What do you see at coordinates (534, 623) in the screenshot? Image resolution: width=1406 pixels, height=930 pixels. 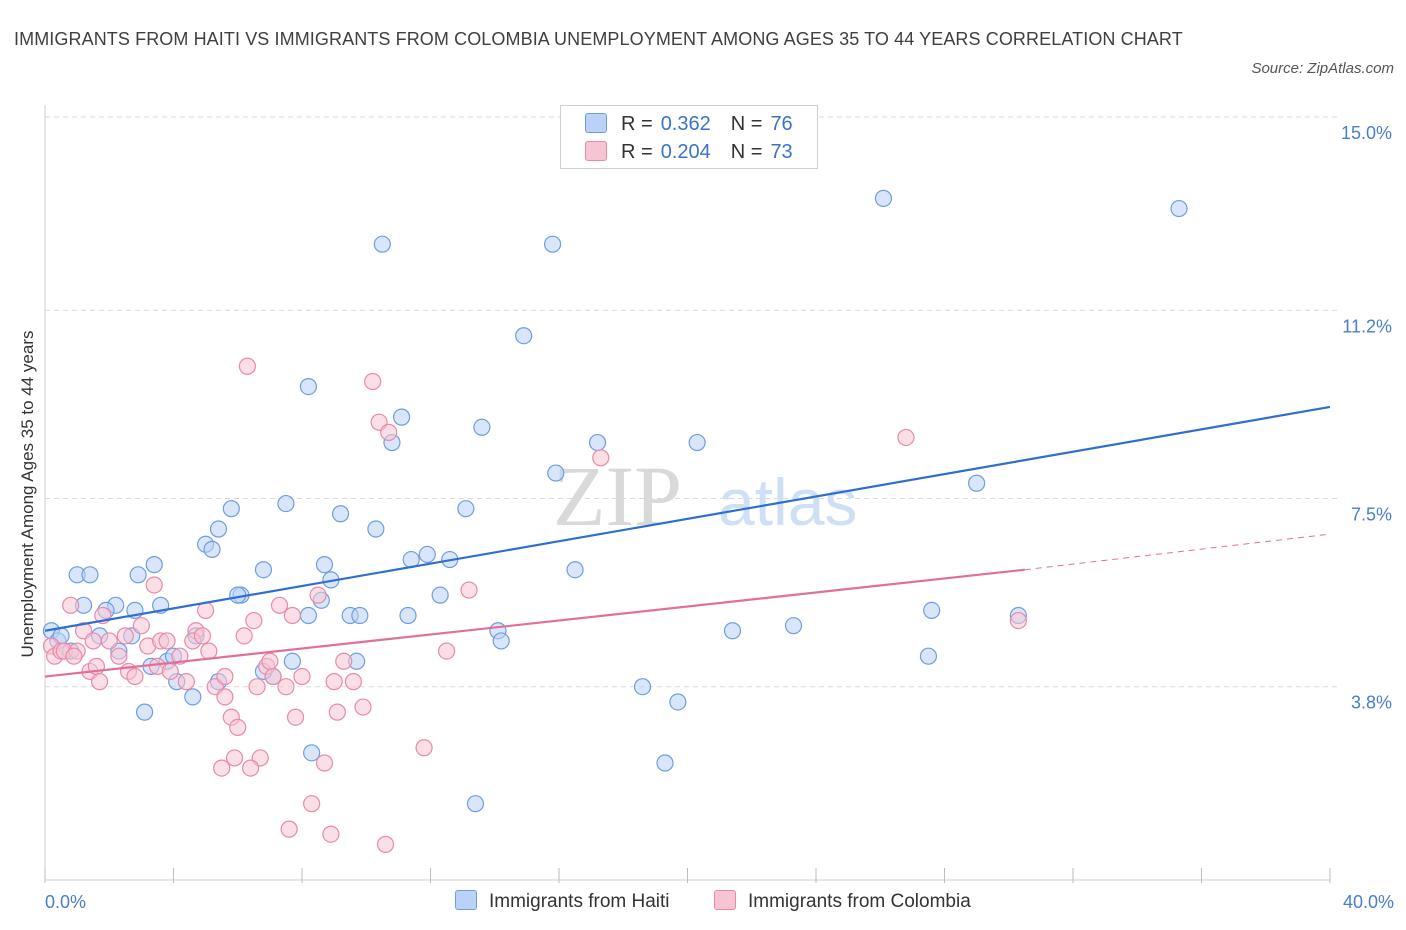 I see `colombia-trend-line` at bounding box center [534, 623].